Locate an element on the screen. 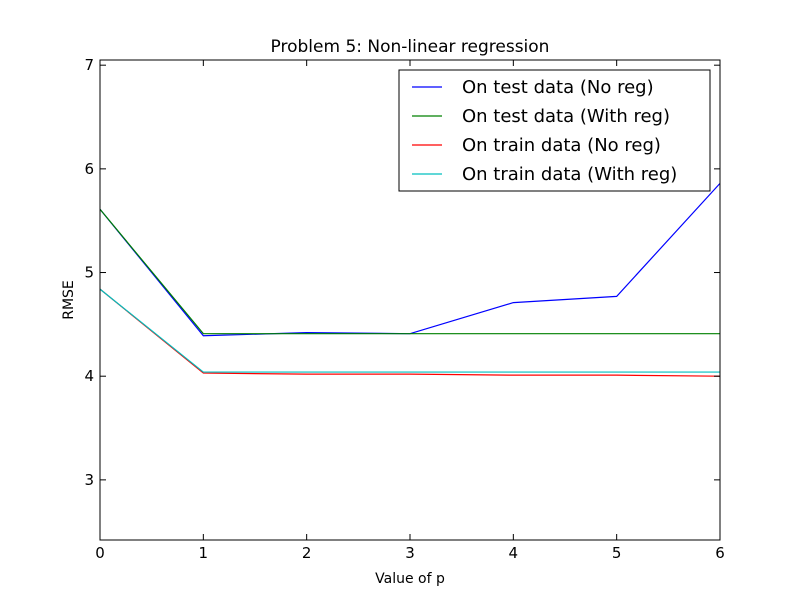 This screenshot has width=800, height=600. chart-title: Problem 5: Non-linear regression is located at coordinates (410, 47).